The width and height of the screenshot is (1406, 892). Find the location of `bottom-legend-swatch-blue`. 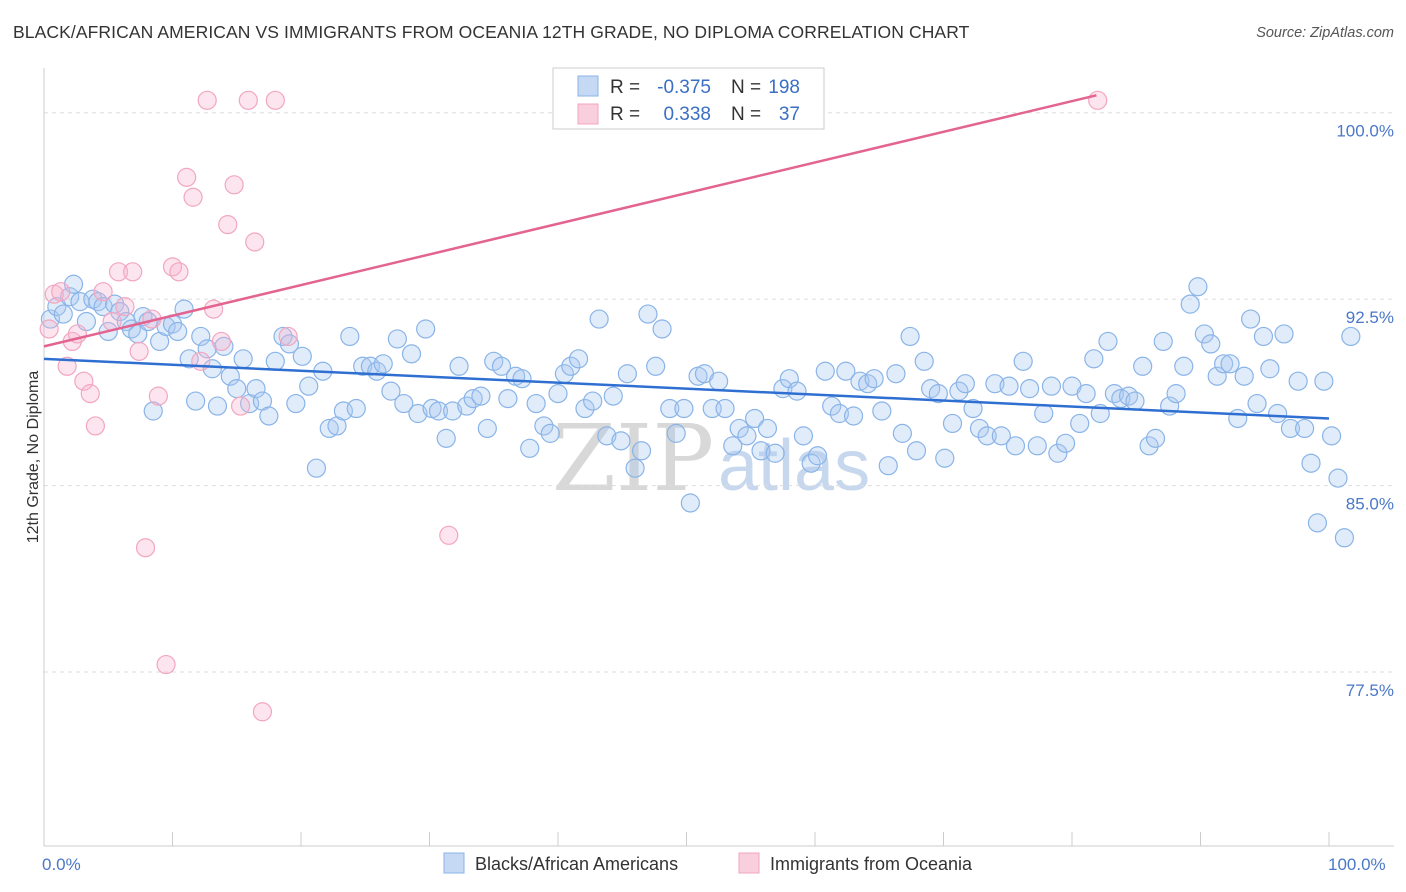

bottom-legend-swatch-blue is located at coordinates (454, 863).